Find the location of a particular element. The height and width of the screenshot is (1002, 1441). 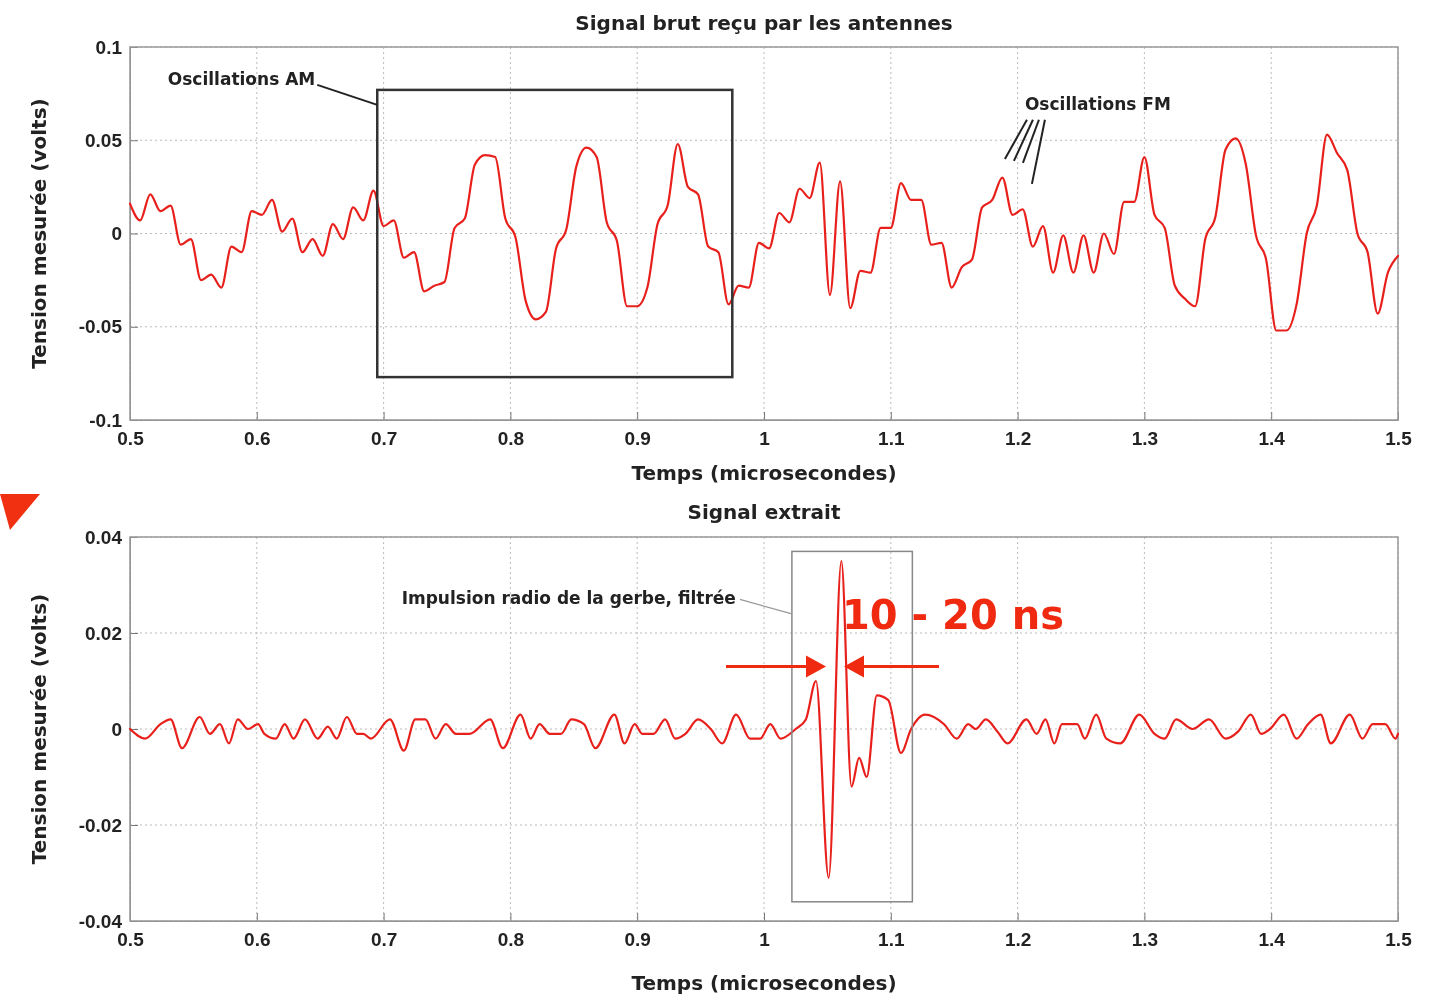

annotation: Impulsion radio de la gerbe, filtrée is located at coordinates (568, 598).